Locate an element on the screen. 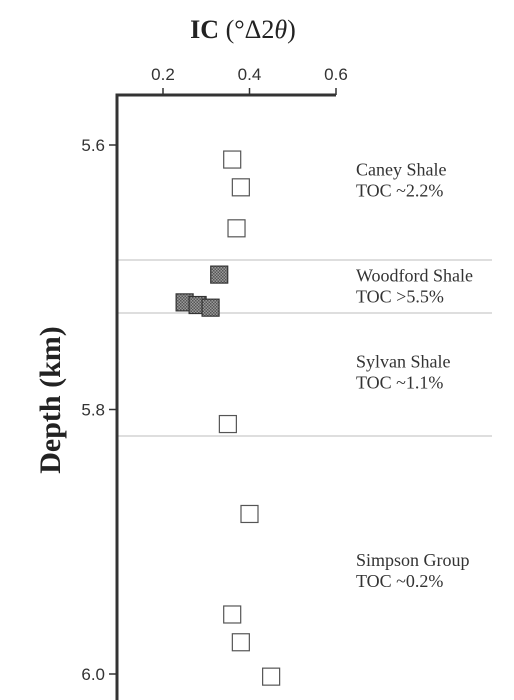 The width and height of the screenshot is (514, 700). formation-toc: TOC ~0.2% is located at coordinates (399, 581).